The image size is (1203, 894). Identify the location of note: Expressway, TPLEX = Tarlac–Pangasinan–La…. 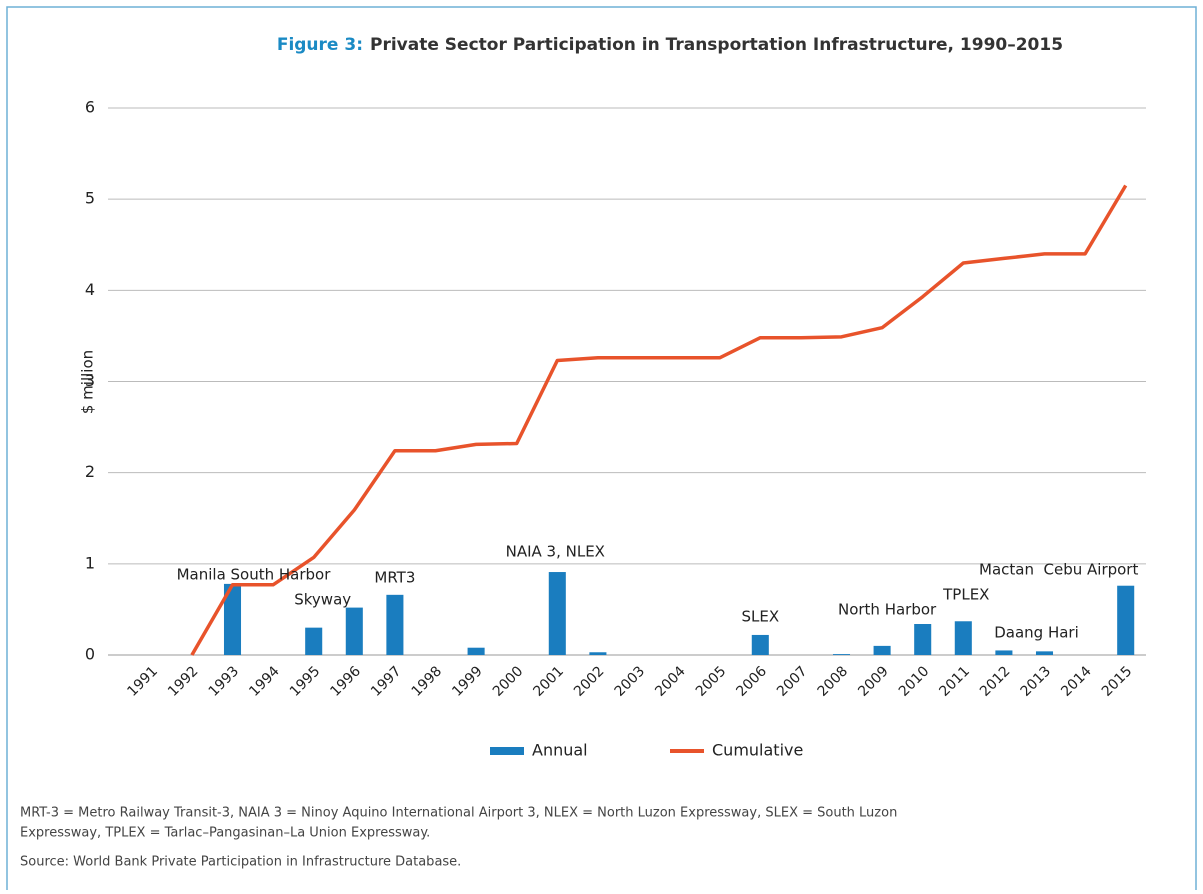
(225, 833).